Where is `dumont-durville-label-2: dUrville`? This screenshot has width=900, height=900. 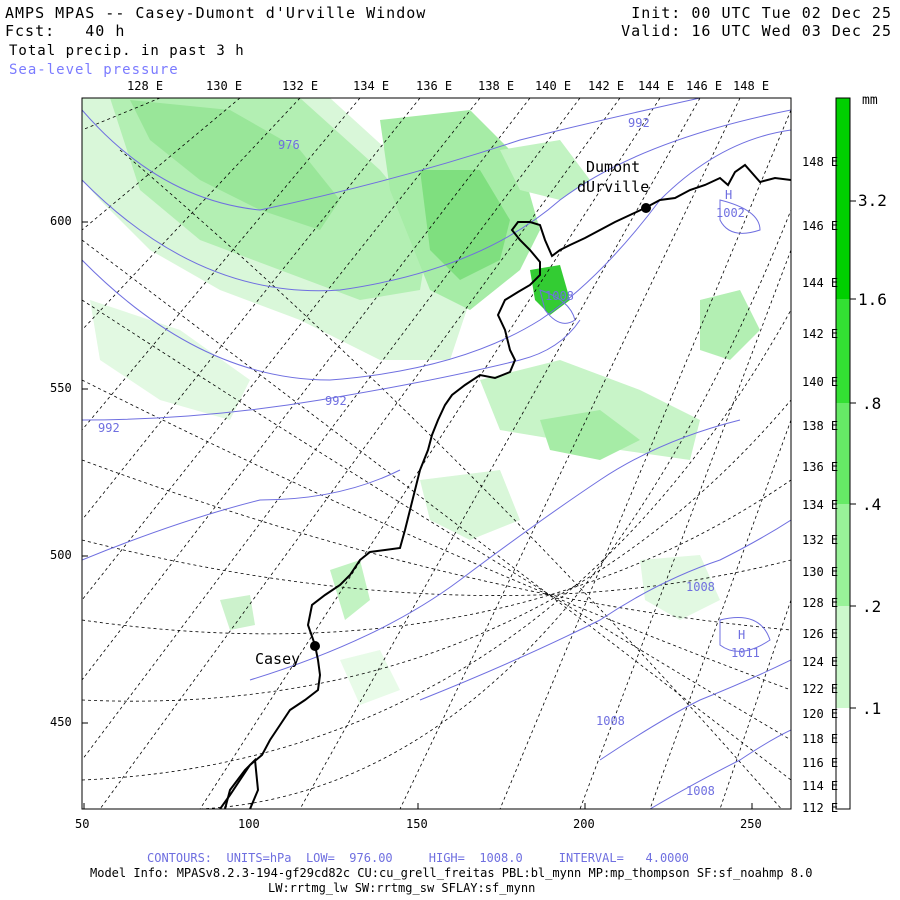
dumont-durville-label-2: dUrville is located at coordinates (613, 187).